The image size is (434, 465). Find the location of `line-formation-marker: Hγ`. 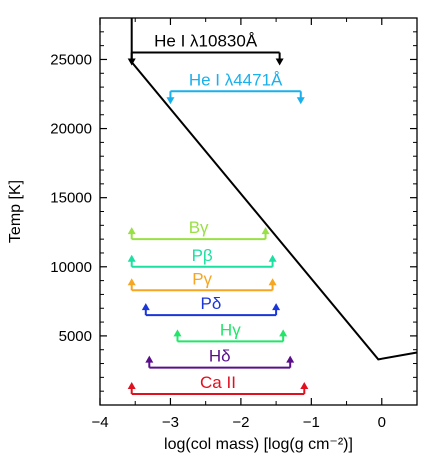

line-formation-marker: Hγ is located at coordinates (230, 331).